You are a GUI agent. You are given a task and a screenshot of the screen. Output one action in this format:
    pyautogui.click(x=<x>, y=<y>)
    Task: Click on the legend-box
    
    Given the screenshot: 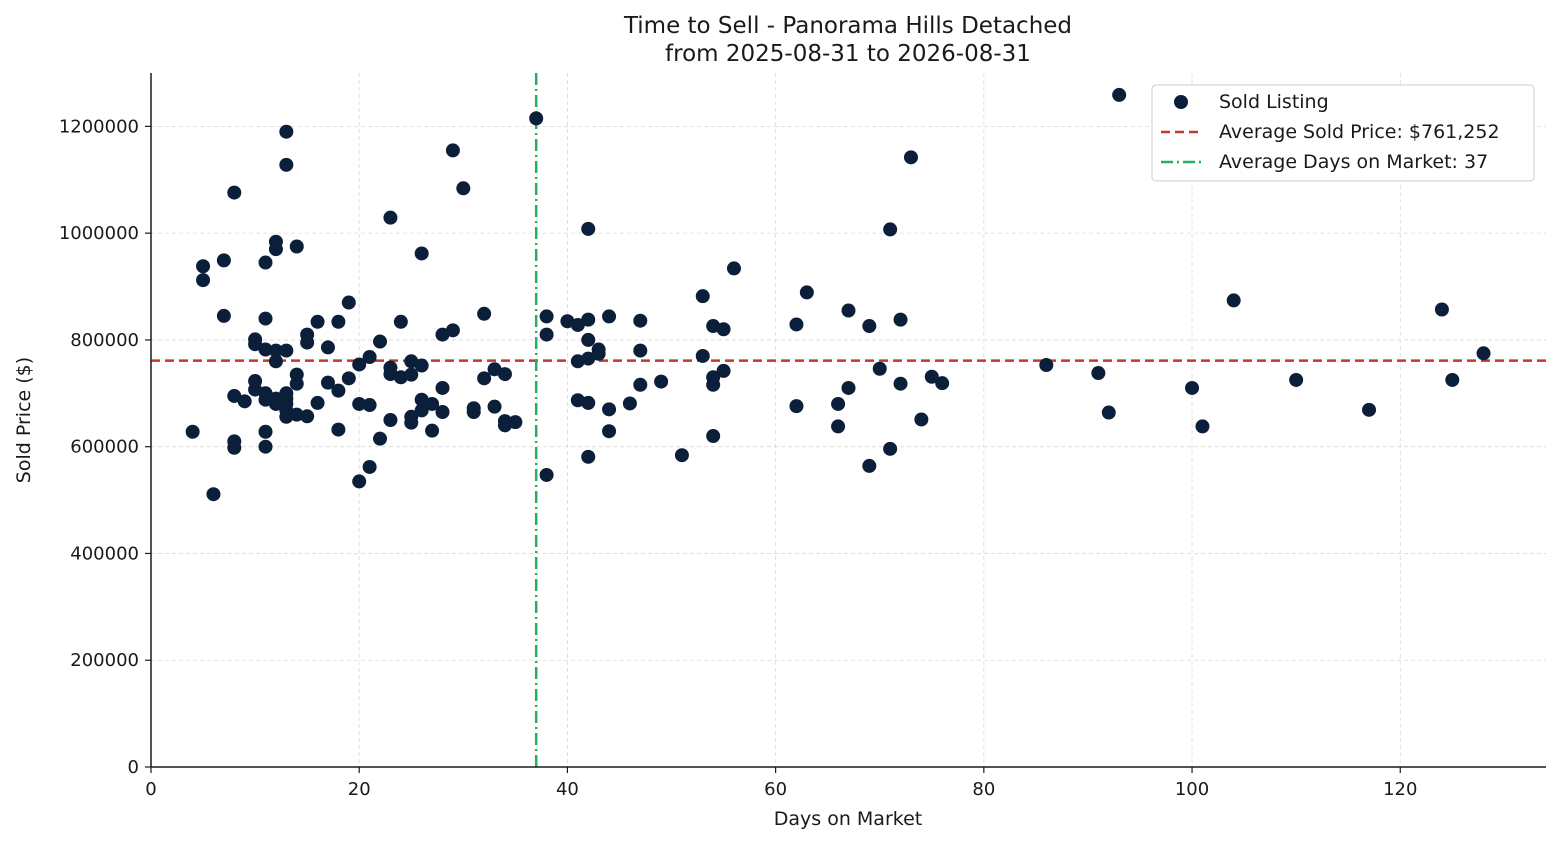 What is the action you would take?
    pyautogui.click(x=1343, y=133)
    